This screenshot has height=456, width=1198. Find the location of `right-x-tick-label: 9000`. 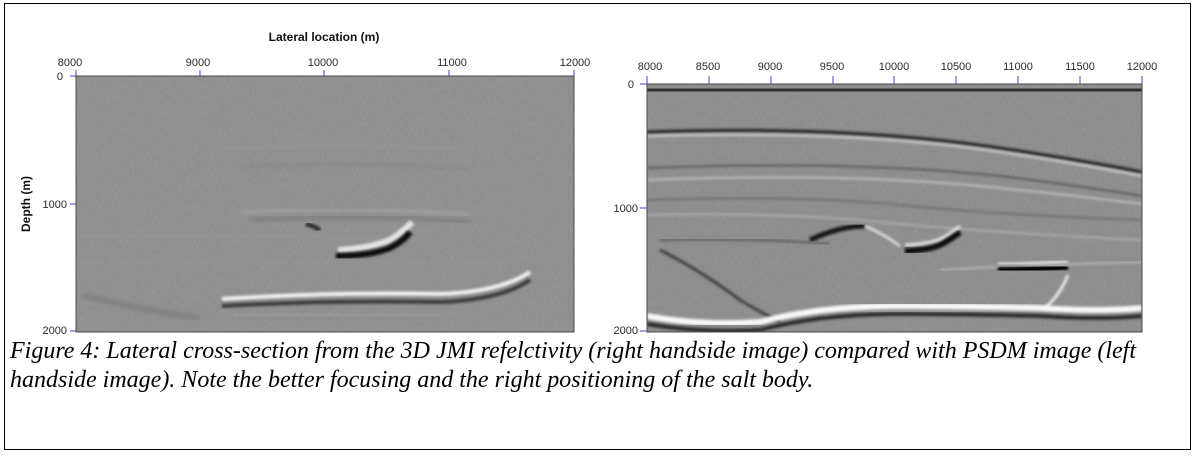

right-x-tick-label: 9000 is located at coordinates (770, 67).